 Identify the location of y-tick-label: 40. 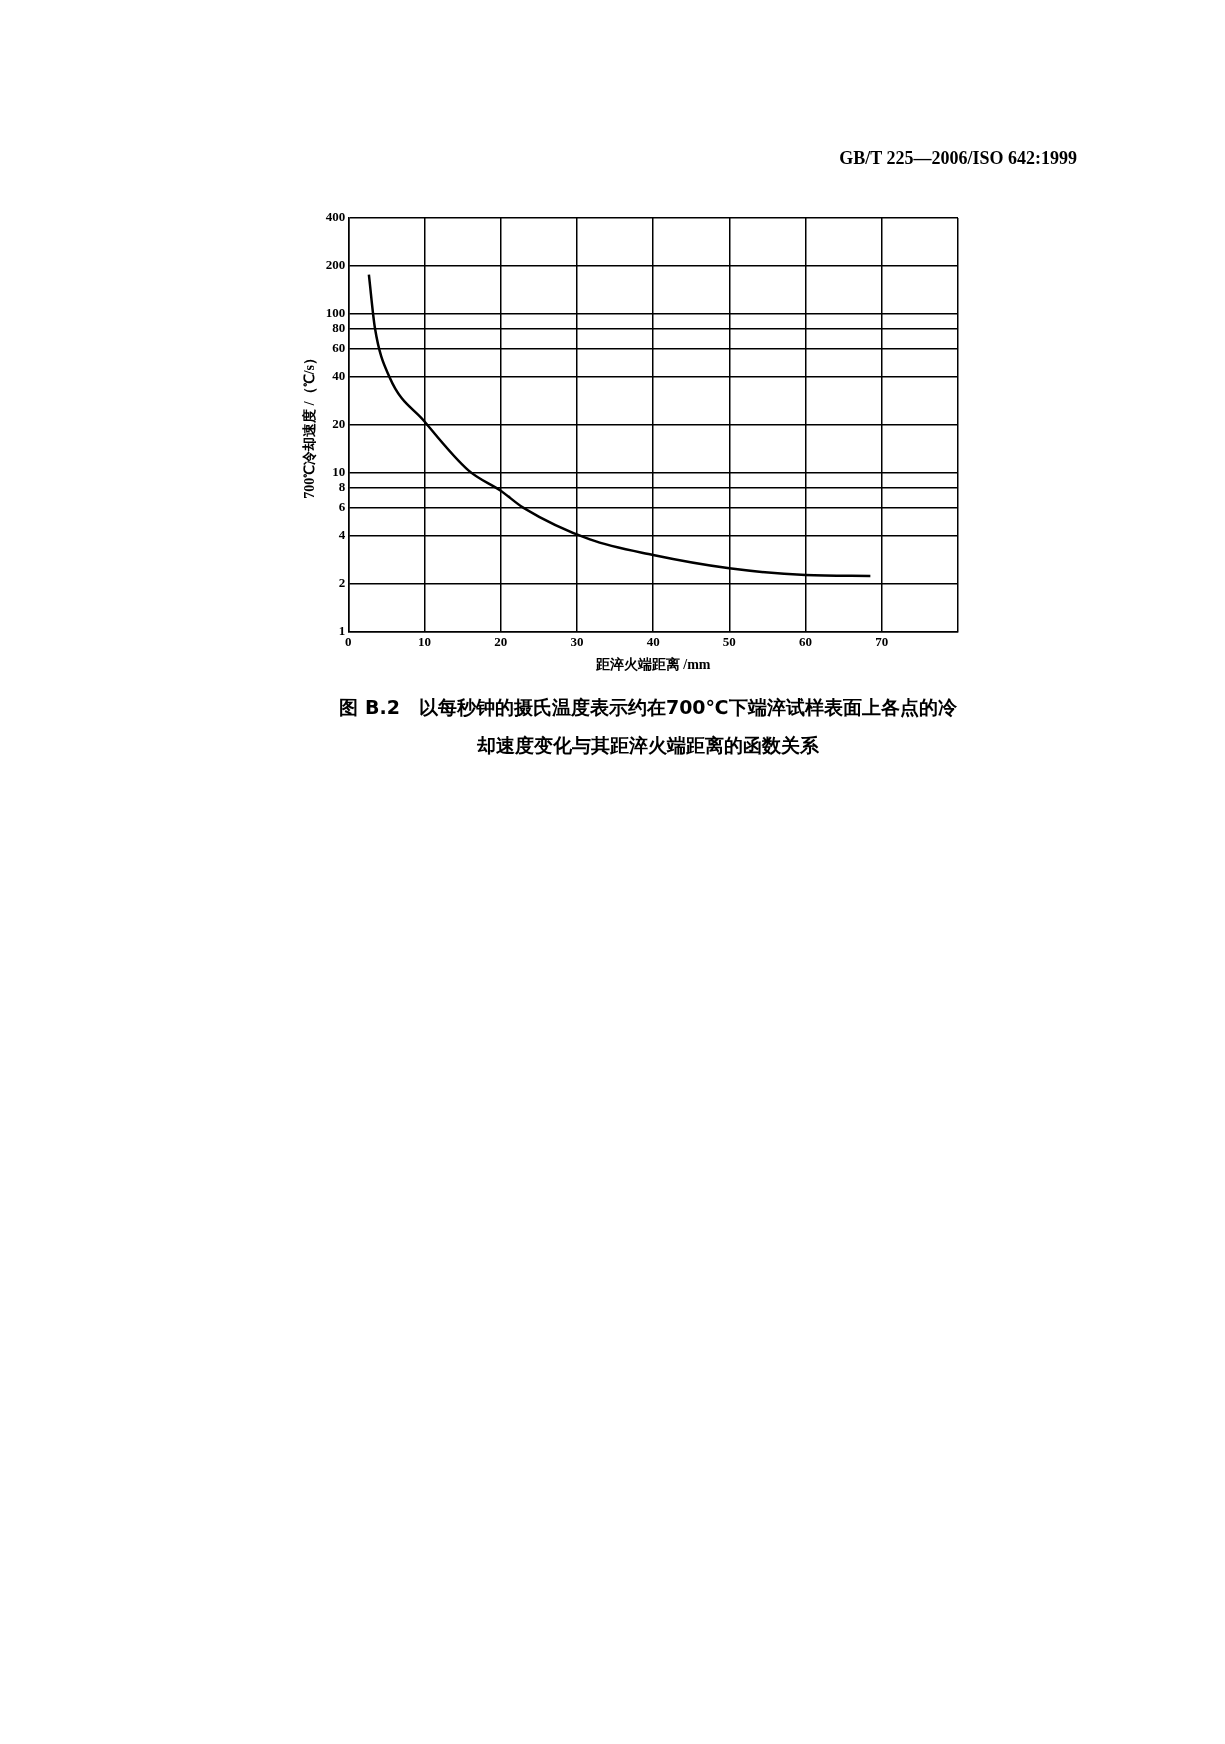
(339, 376).